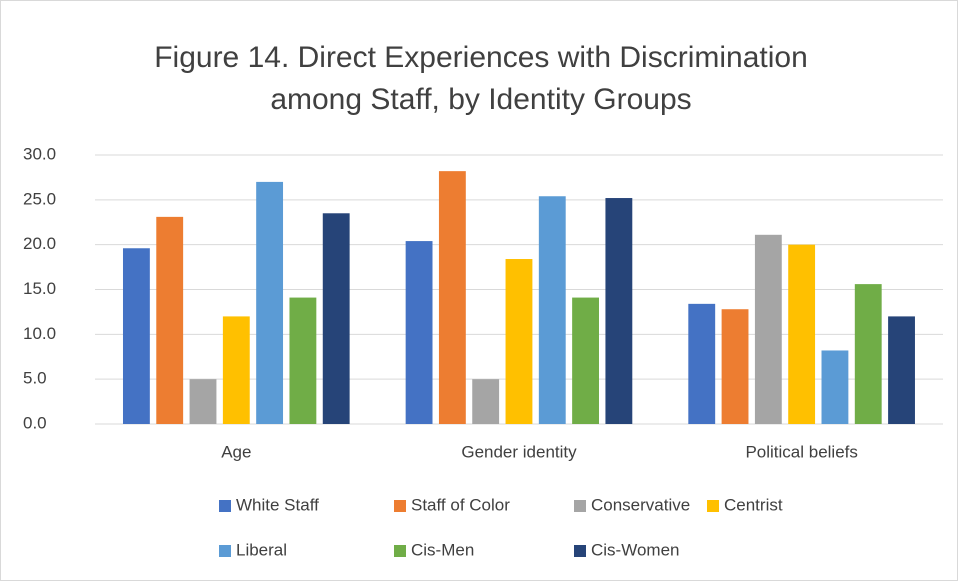 This screenshot has width=958, height=581. I want to click on legend-label: Centrist, so click(753, 504).